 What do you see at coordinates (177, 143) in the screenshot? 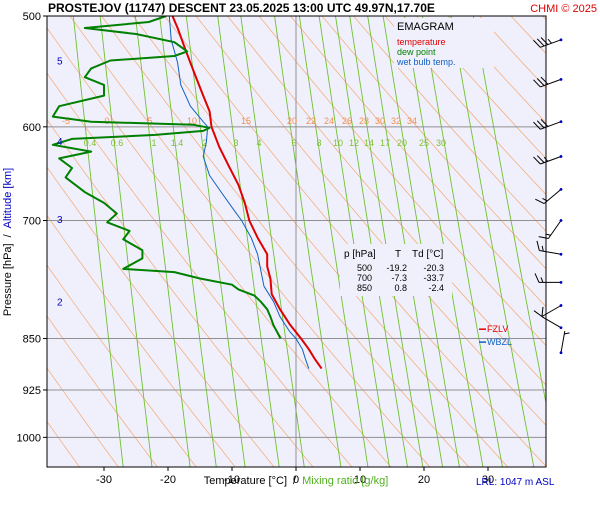
I see `mixing-ratio-label: 1.4` at bounding box center [177, 143].